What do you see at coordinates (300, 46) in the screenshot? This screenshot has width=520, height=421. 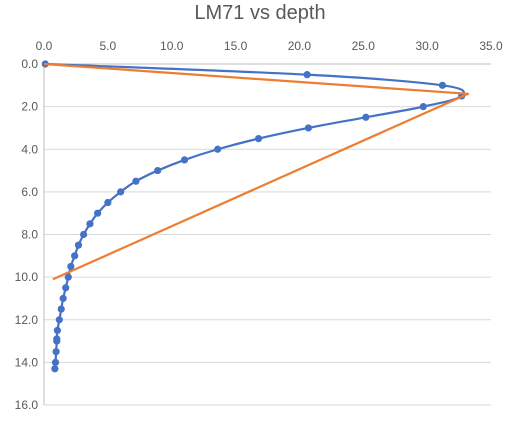 I see `x-tick-label-4: 20.0` at bounding box center [300, 46].